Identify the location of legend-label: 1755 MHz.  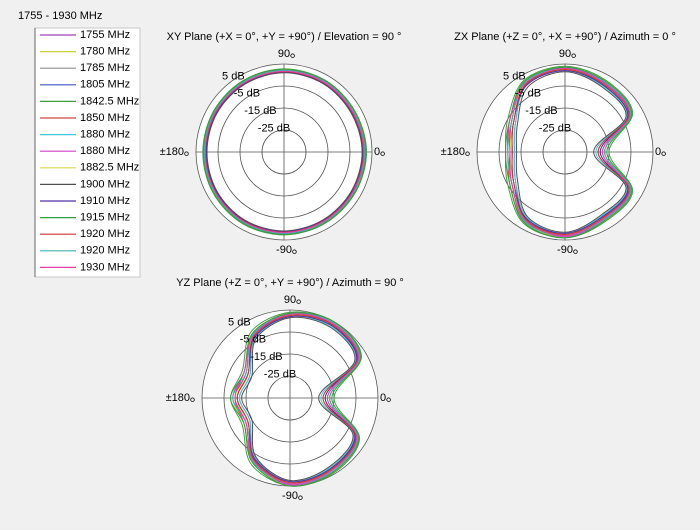
(105, 35).